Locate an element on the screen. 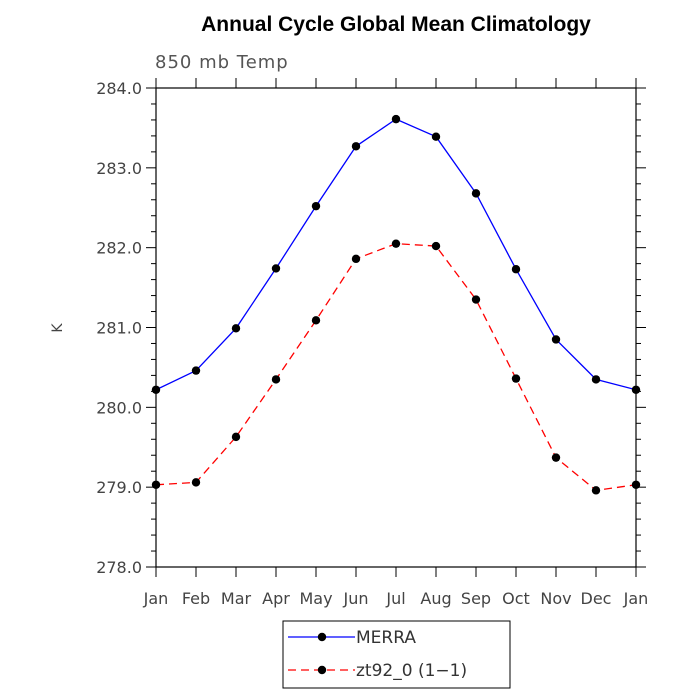 The image size is (700, 700). chart-subtitle: 850 mb Temp is located at coordinates (222, 62).